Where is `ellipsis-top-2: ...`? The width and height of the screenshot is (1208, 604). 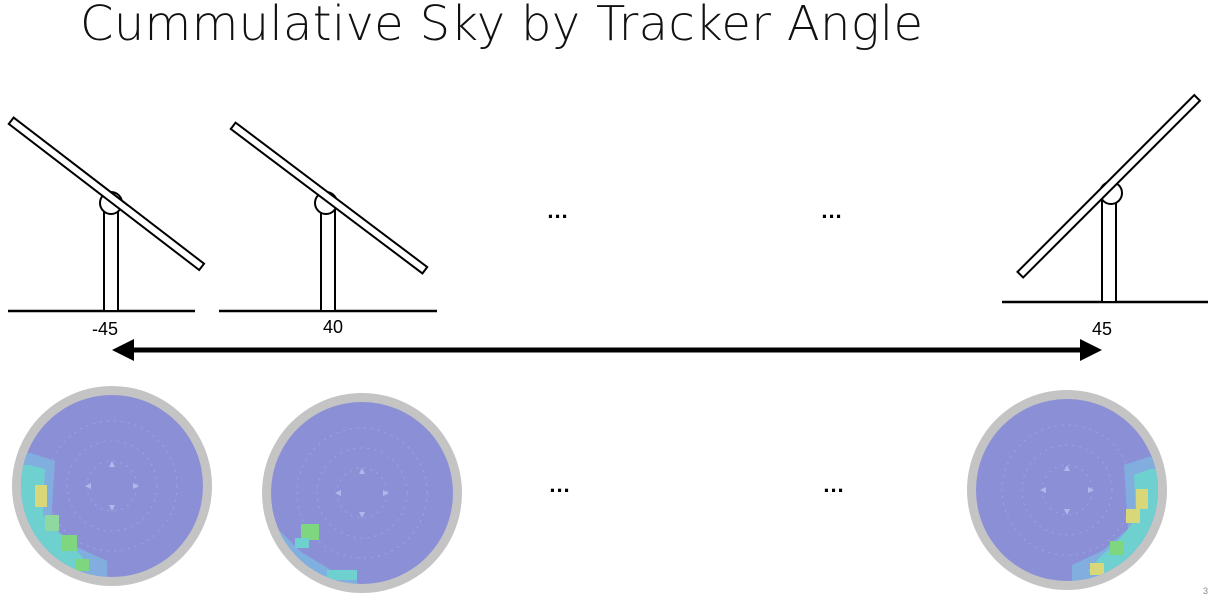 ellipsis-top-2: ... is located at coordinates (832, 210).